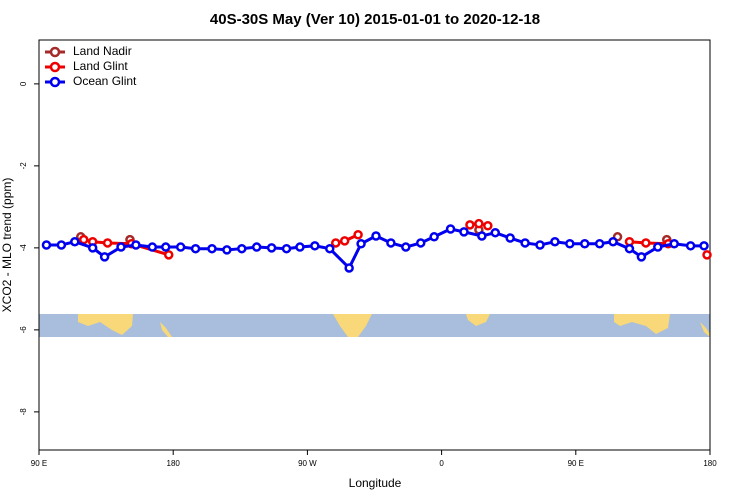 Image resolution: width=750 pixels, height=500 pixels. Describe the element at coordinates (23, 83) in the screenshot. I see `y-tick-label: 0` at that location.